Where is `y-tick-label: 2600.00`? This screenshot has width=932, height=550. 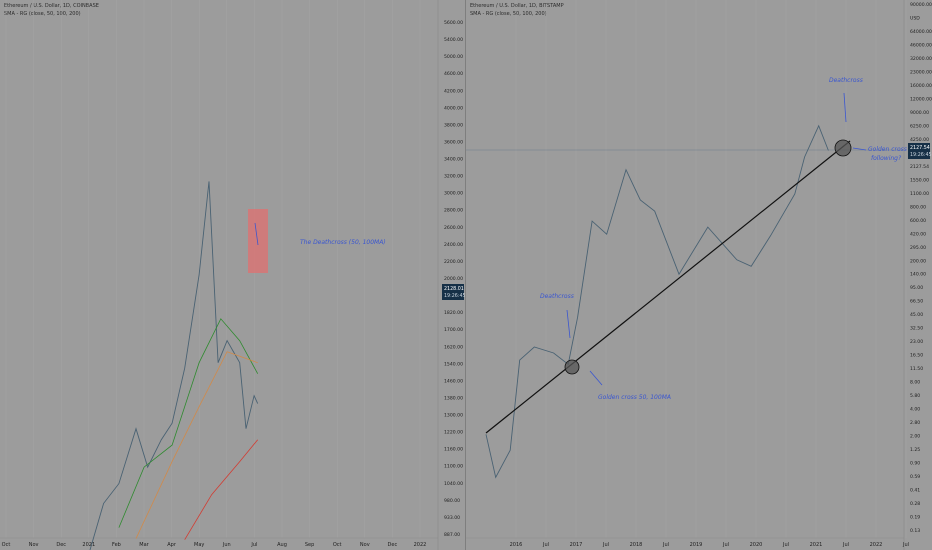
y-tick-label: 2600.00 is located at coordinates (453, 228).